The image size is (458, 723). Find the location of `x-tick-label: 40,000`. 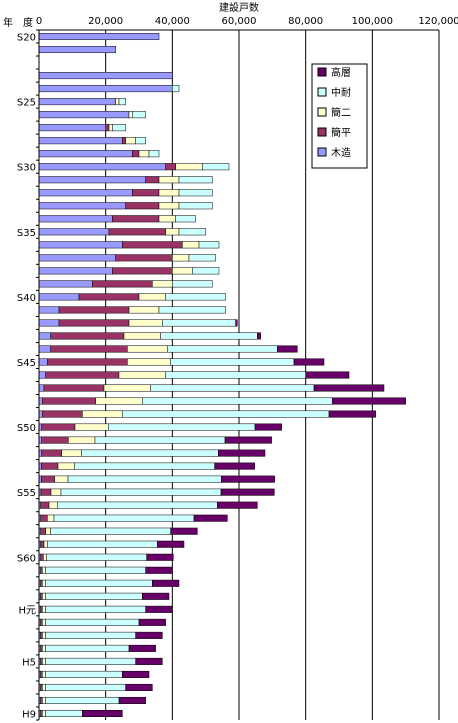

x-tick-label: 40,000 is located at coordinates (172, 21).